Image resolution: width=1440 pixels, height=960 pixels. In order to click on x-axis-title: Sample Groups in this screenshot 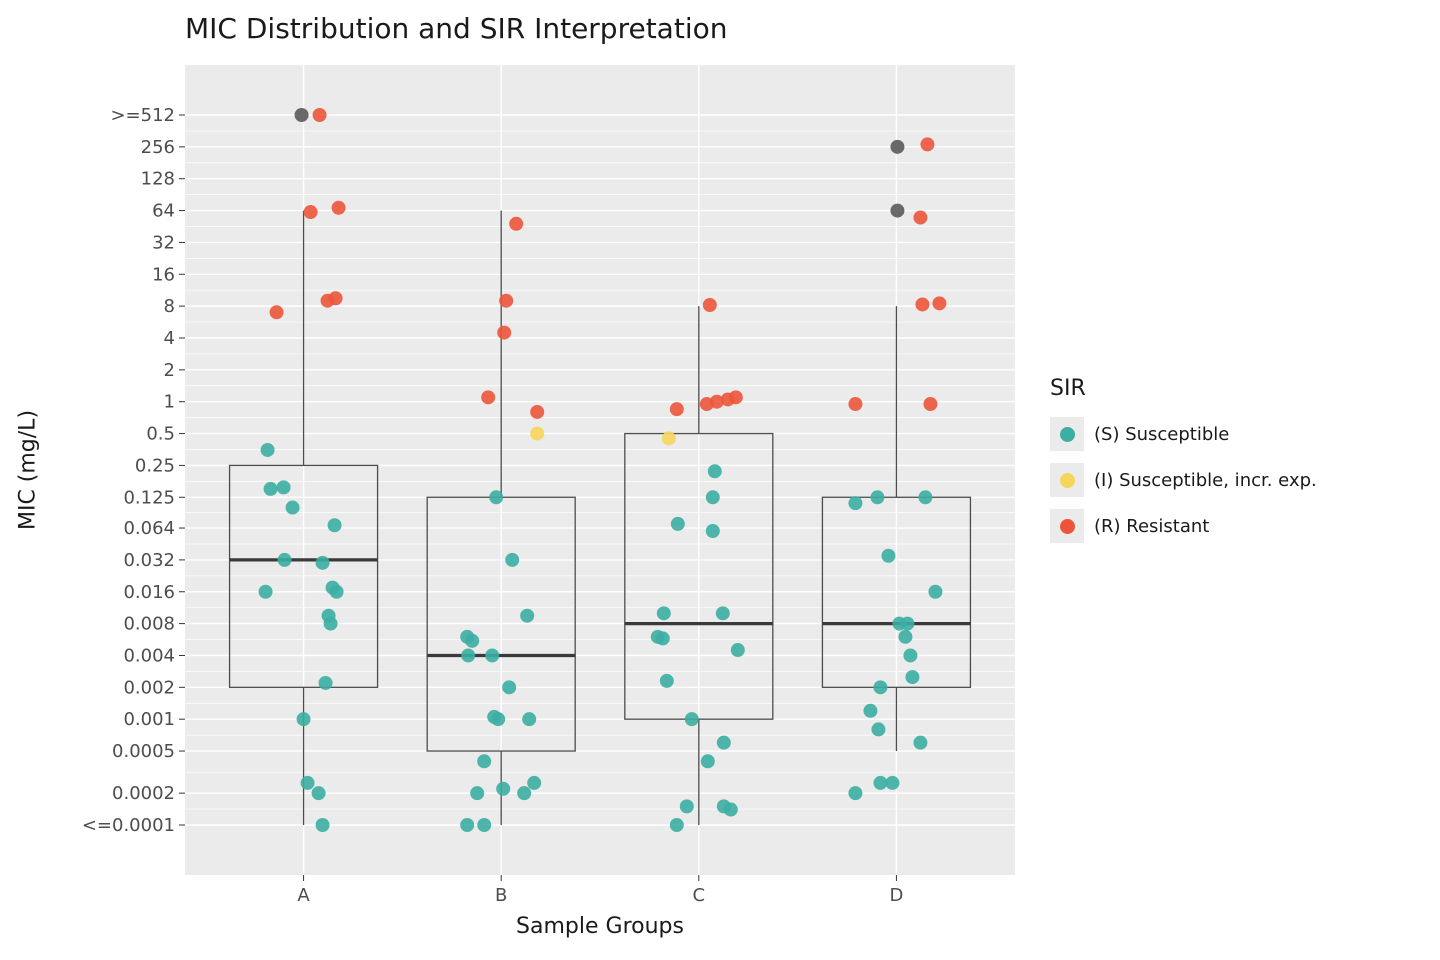, I will do `click(600, 926)`.